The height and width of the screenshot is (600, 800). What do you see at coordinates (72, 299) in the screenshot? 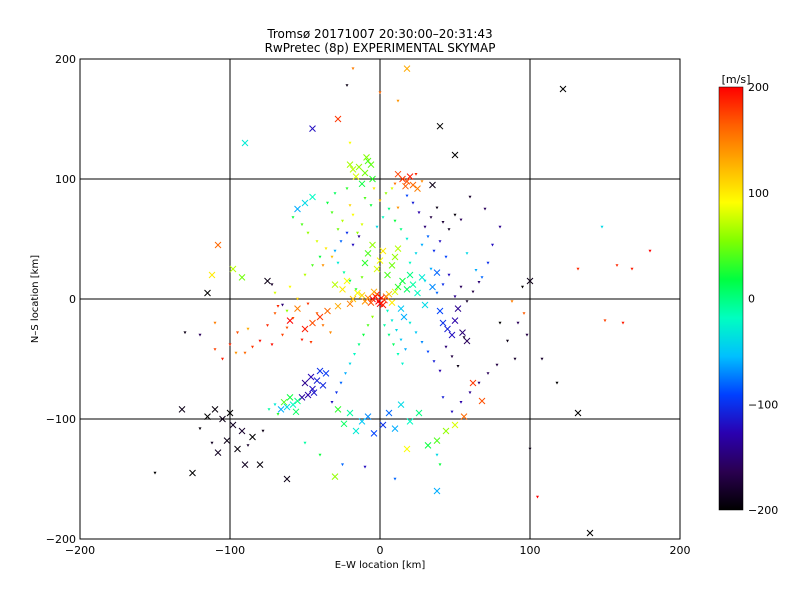
I see `y-tick-label: 0` at bounding box center [72, 299].